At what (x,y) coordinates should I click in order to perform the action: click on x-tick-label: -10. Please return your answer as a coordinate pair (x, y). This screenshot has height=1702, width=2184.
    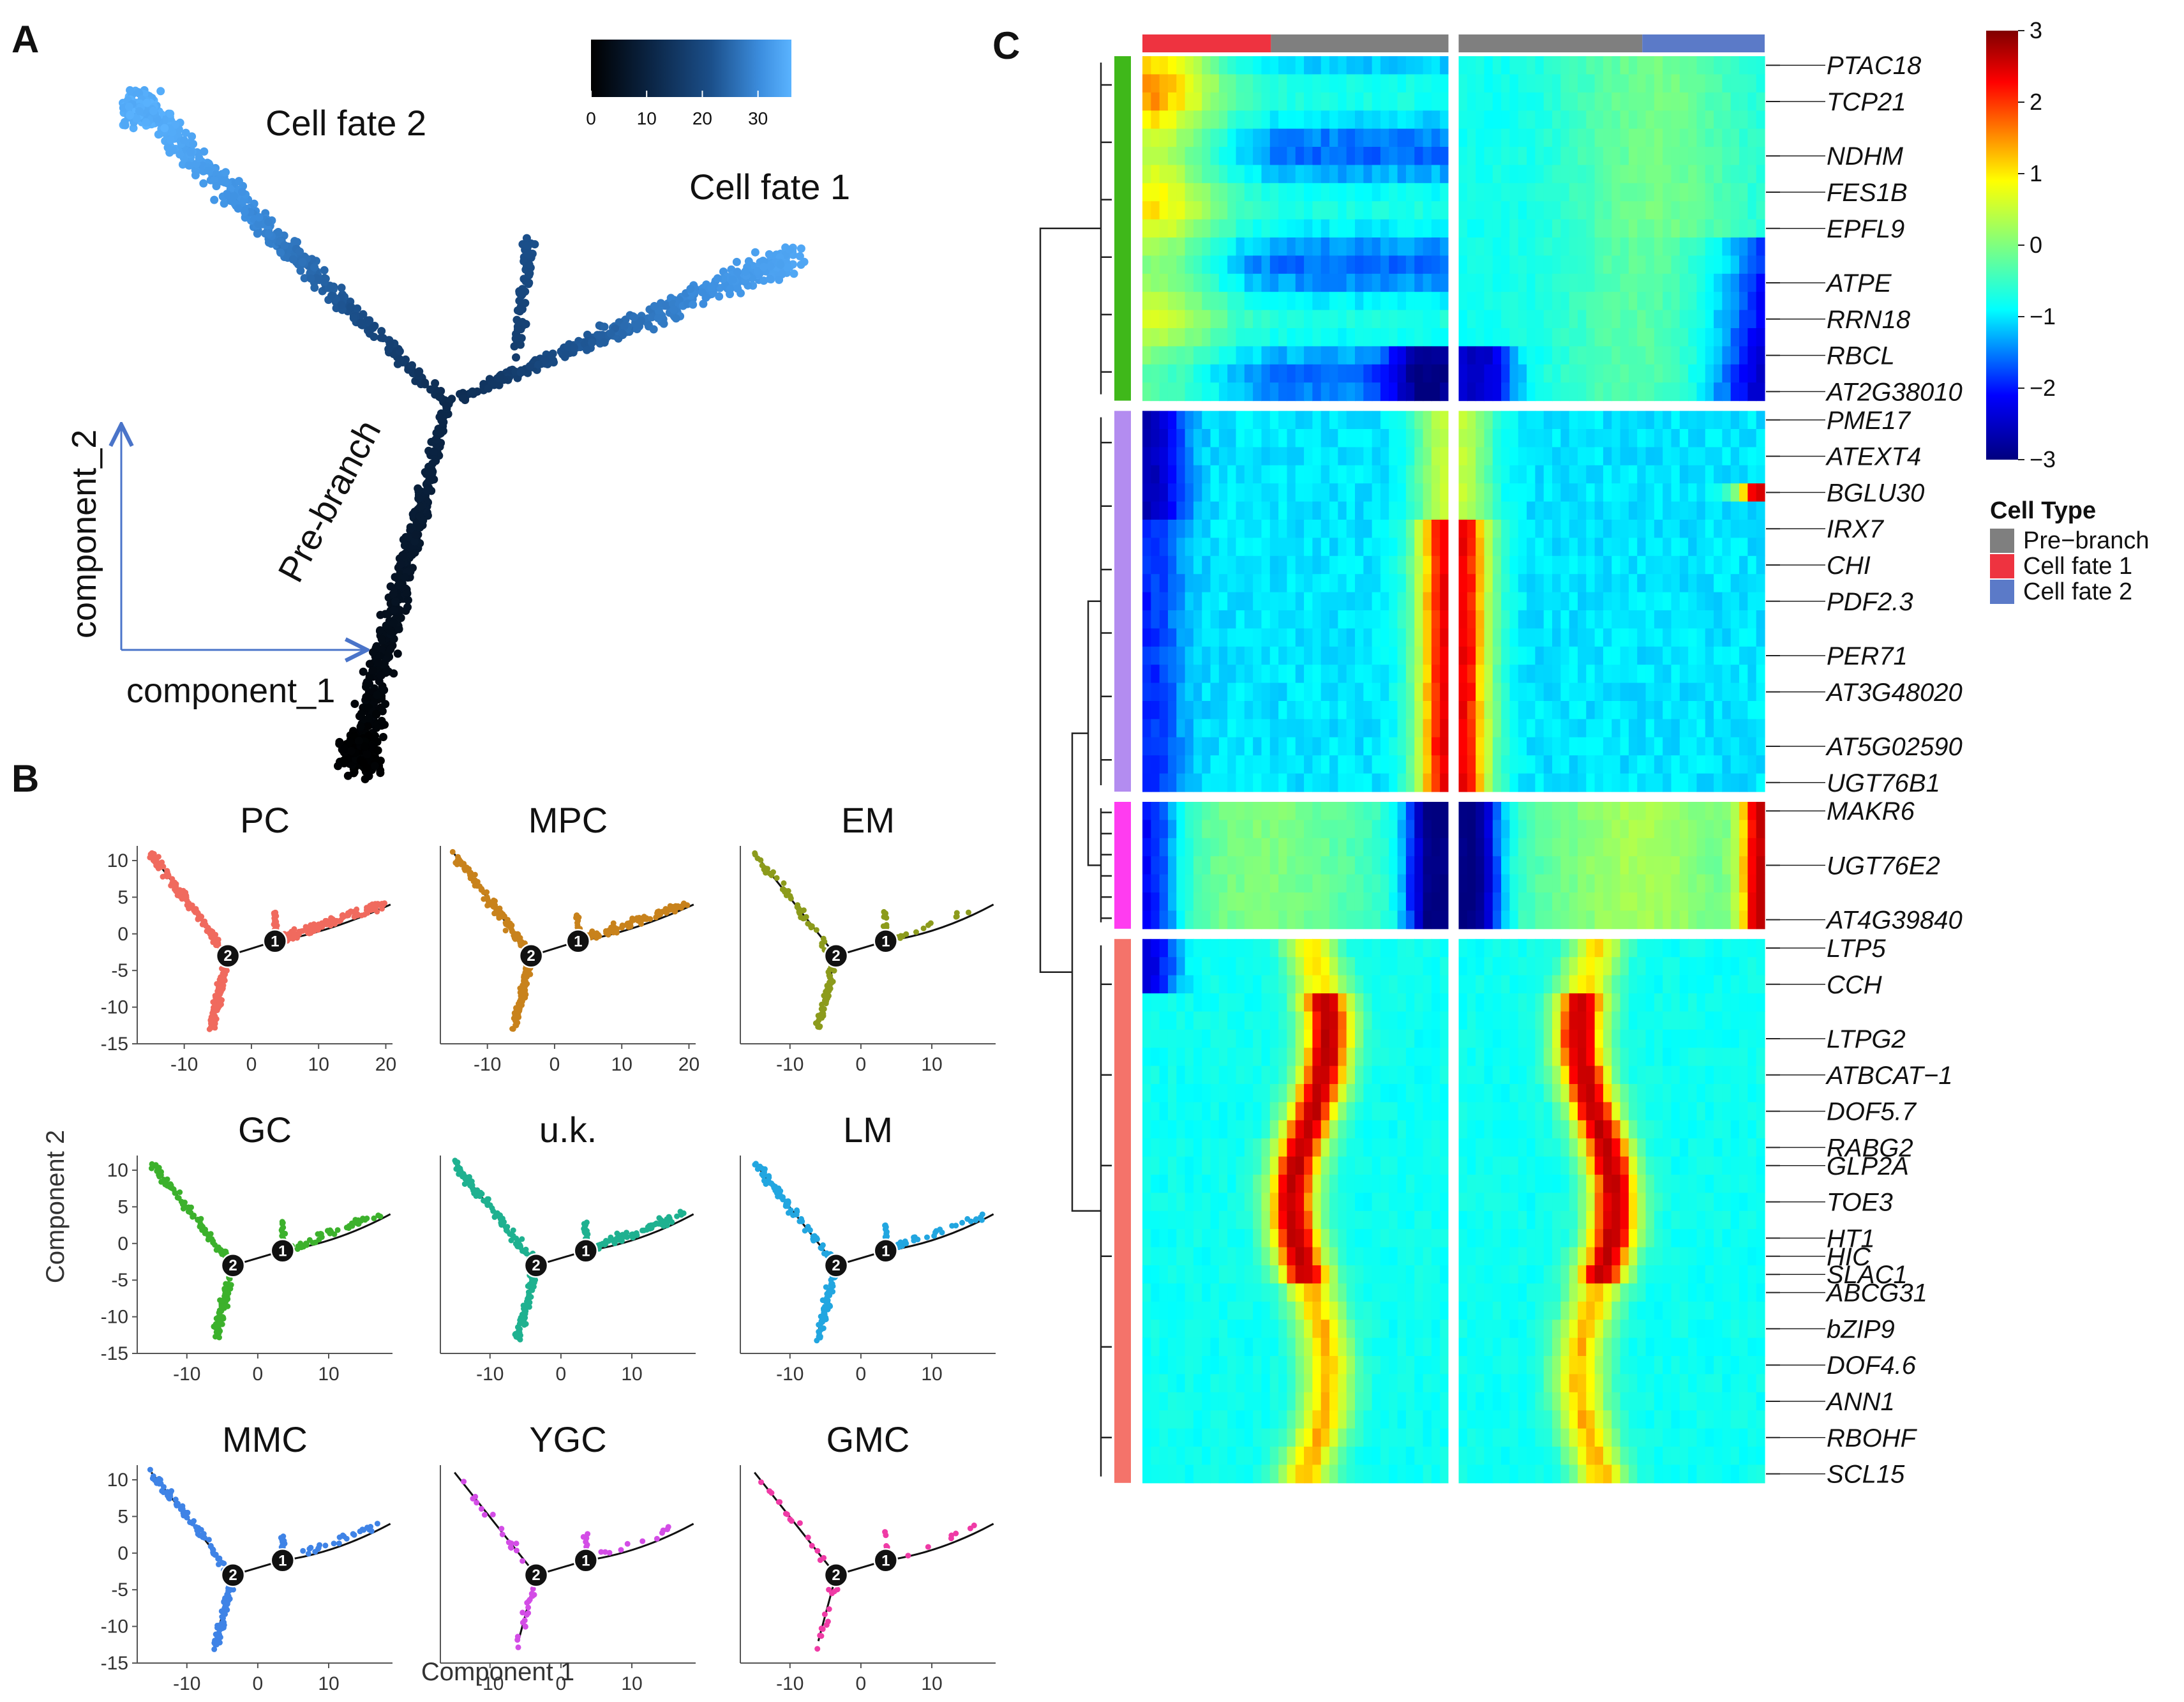
    Looking at the image, I should click on (790, 1374).